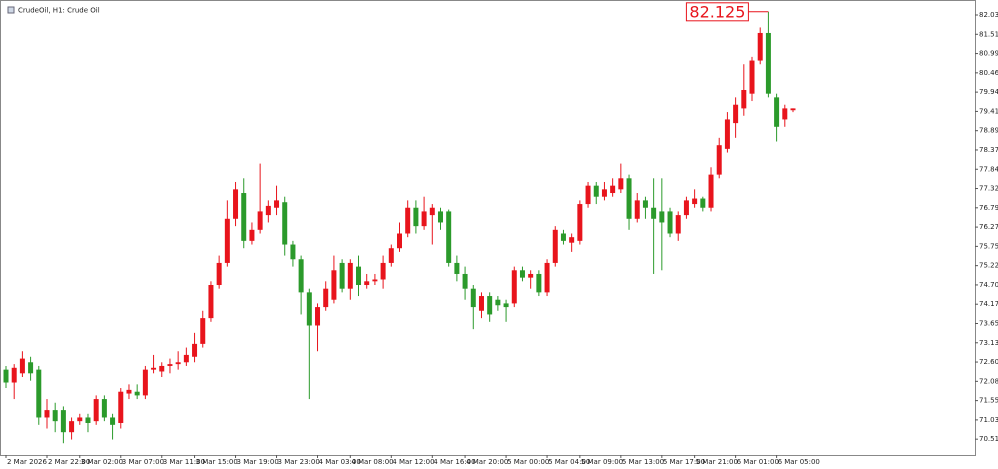  What do you see at coordinates (988, 34) in the screenshot?
I see `y-tick-label: 81.514` at bounding box center [988, 34].